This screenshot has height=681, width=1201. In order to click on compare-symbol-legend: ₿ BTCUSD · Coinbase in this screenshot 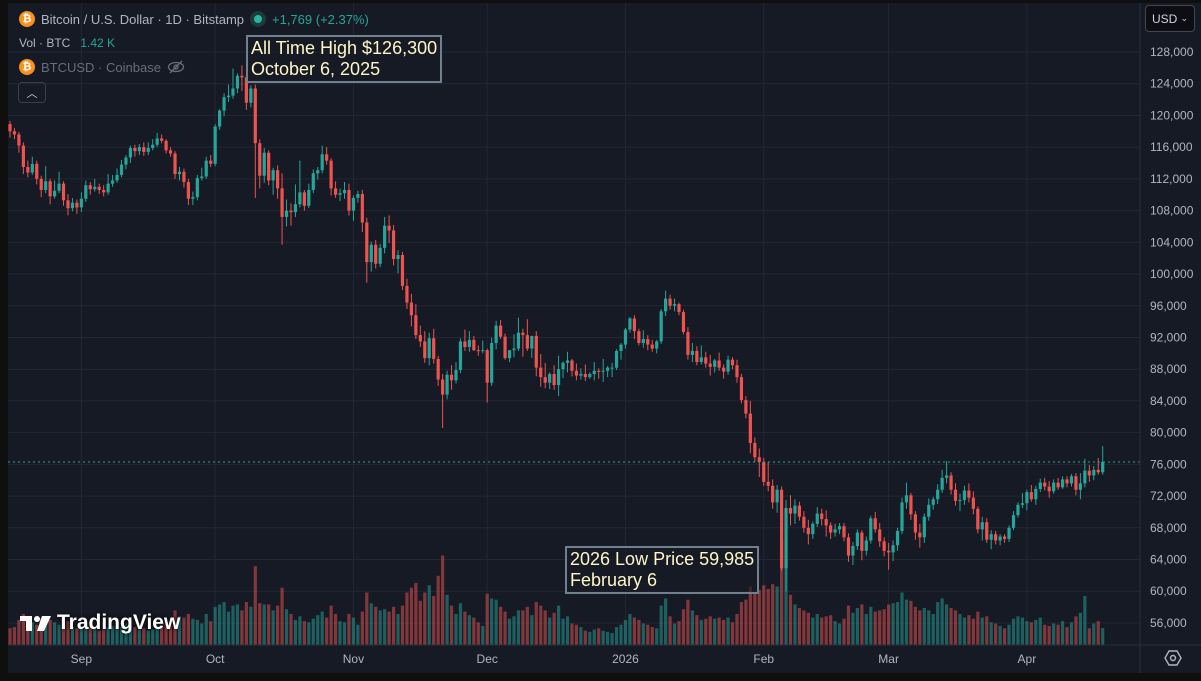, I will do `click(102, 67)`.